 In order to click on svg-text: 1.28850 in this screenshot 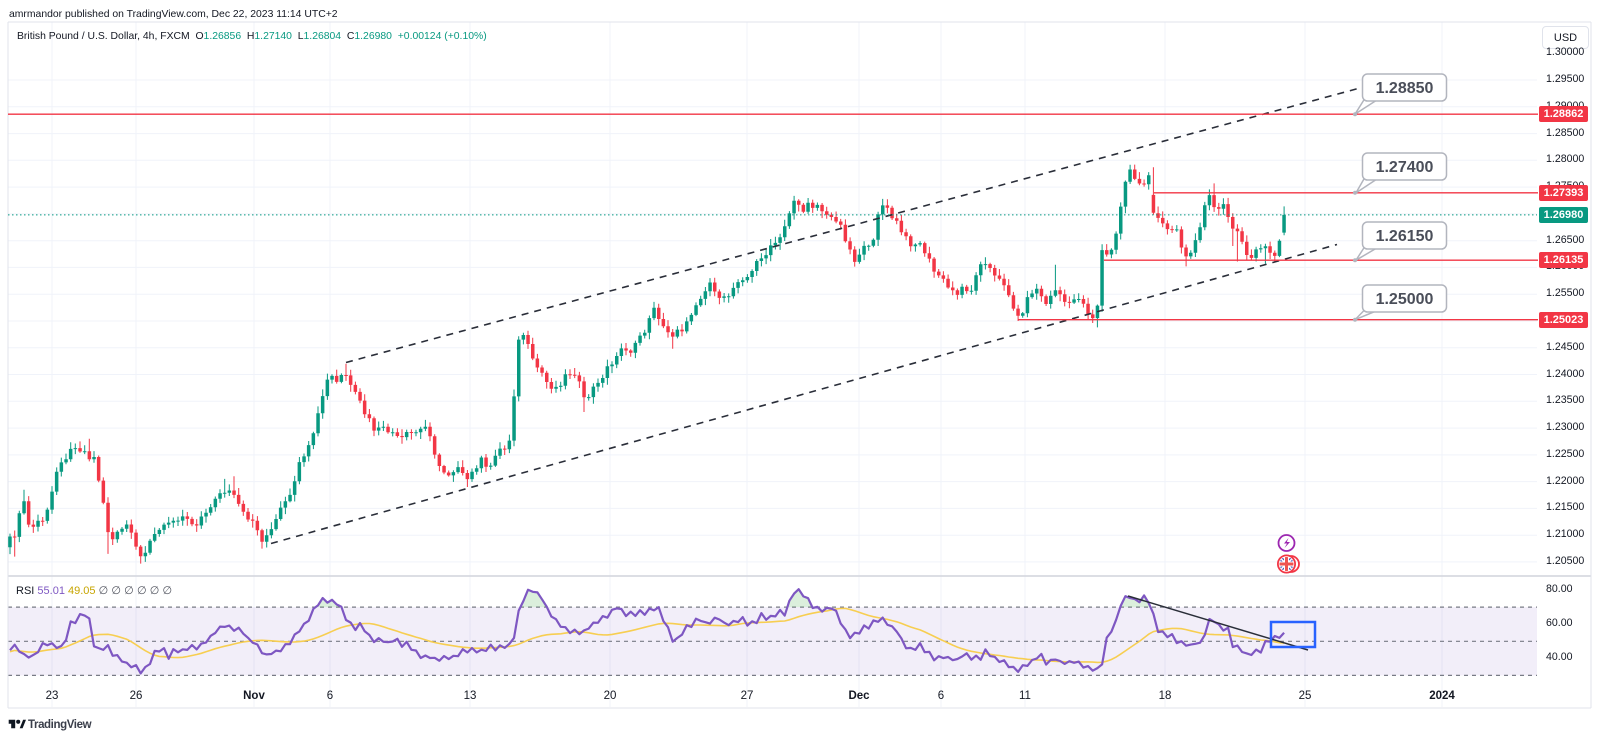, I will do `click(1405, 88)`.